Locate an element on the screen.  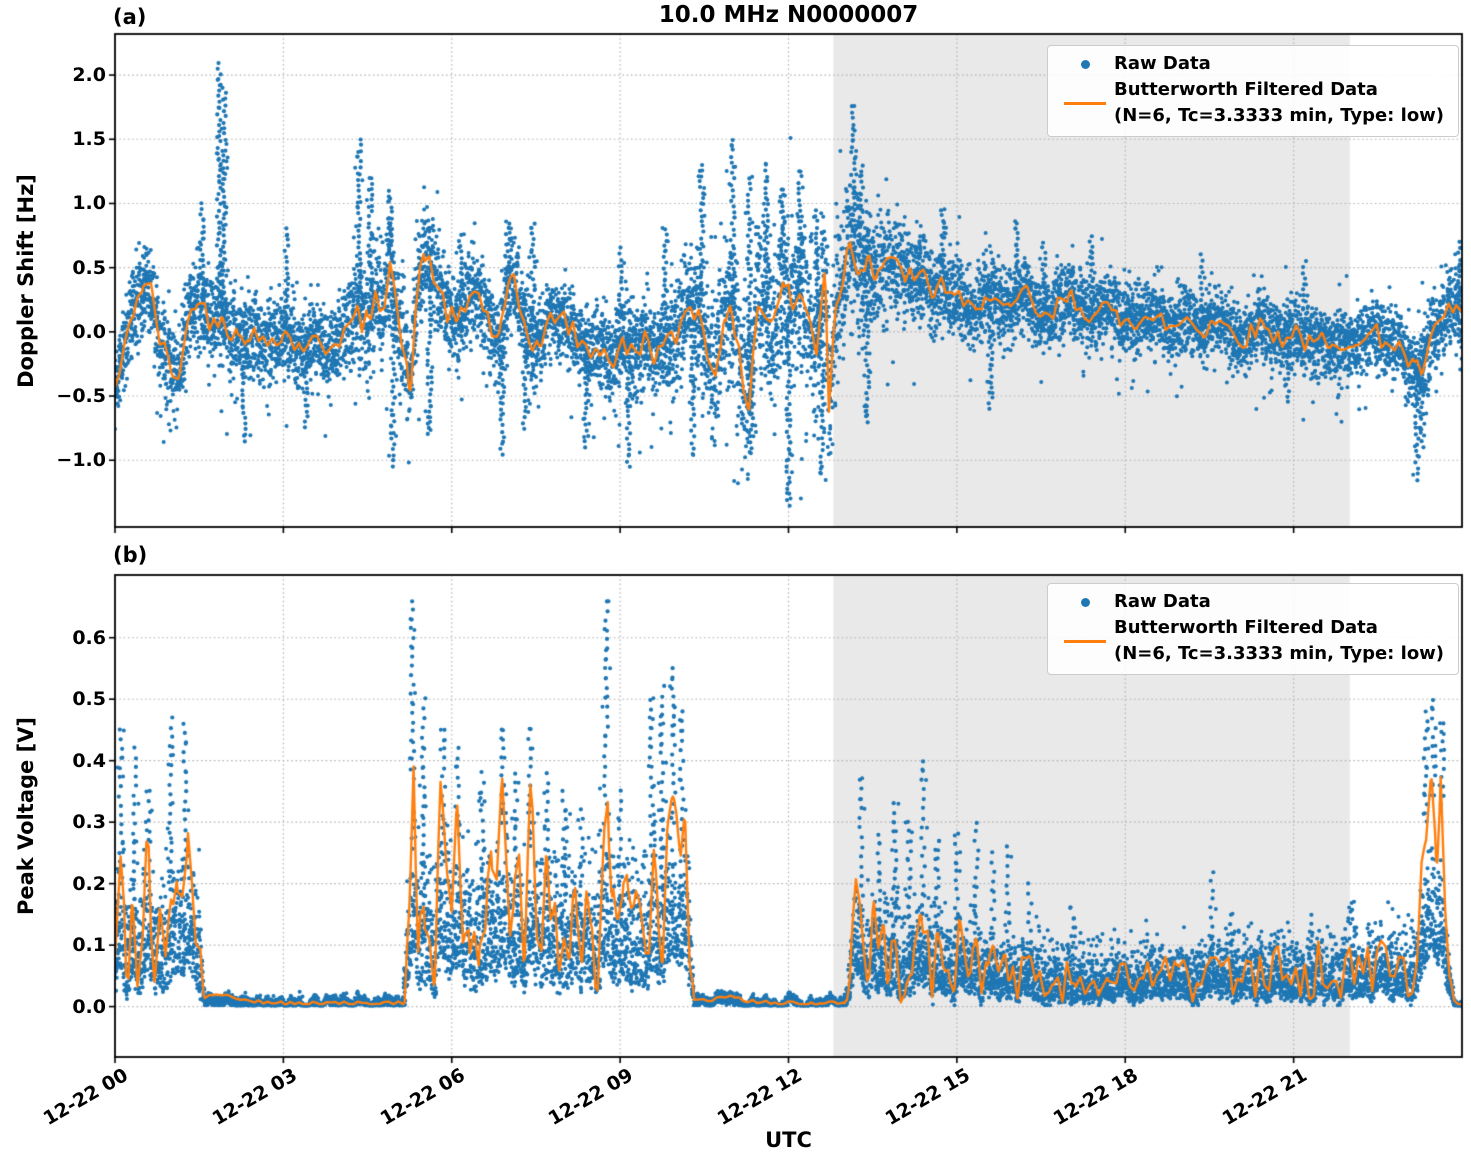
y-tick-label-b: 0.0 is located at coordinates (89, 1006).